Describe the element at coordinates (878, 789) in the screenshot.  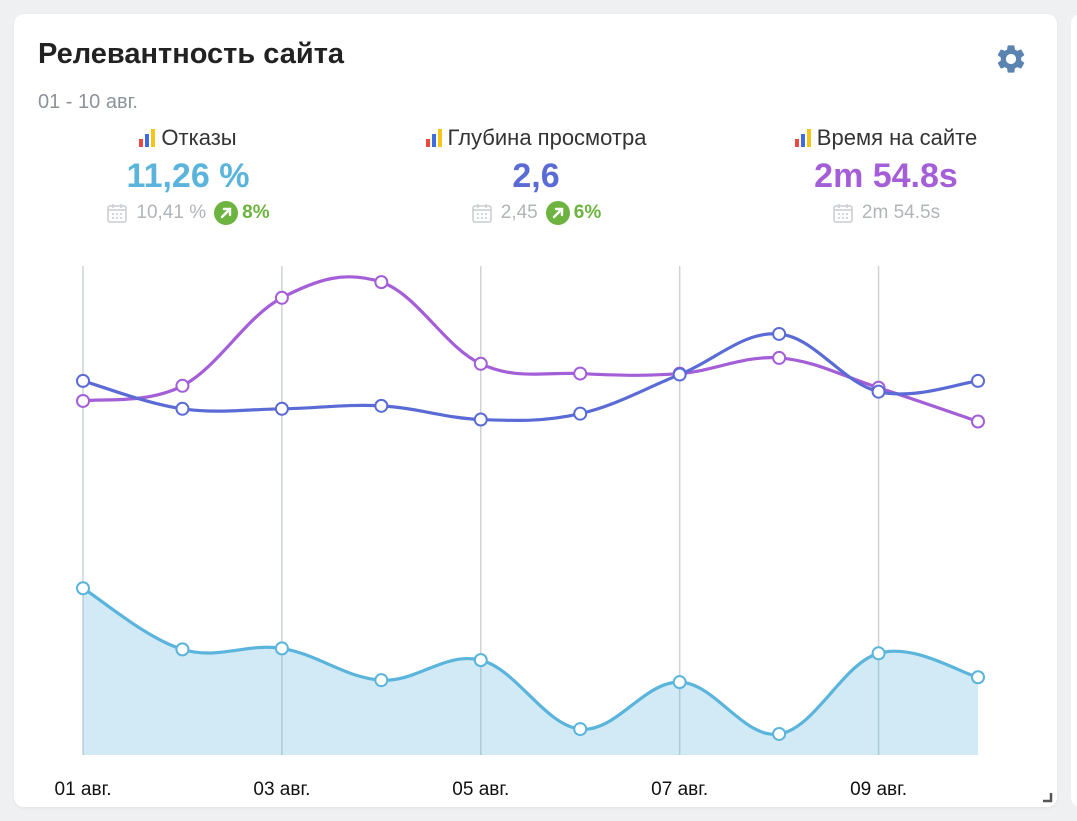
I see `x-tick-label: 09 авг.` at that location.